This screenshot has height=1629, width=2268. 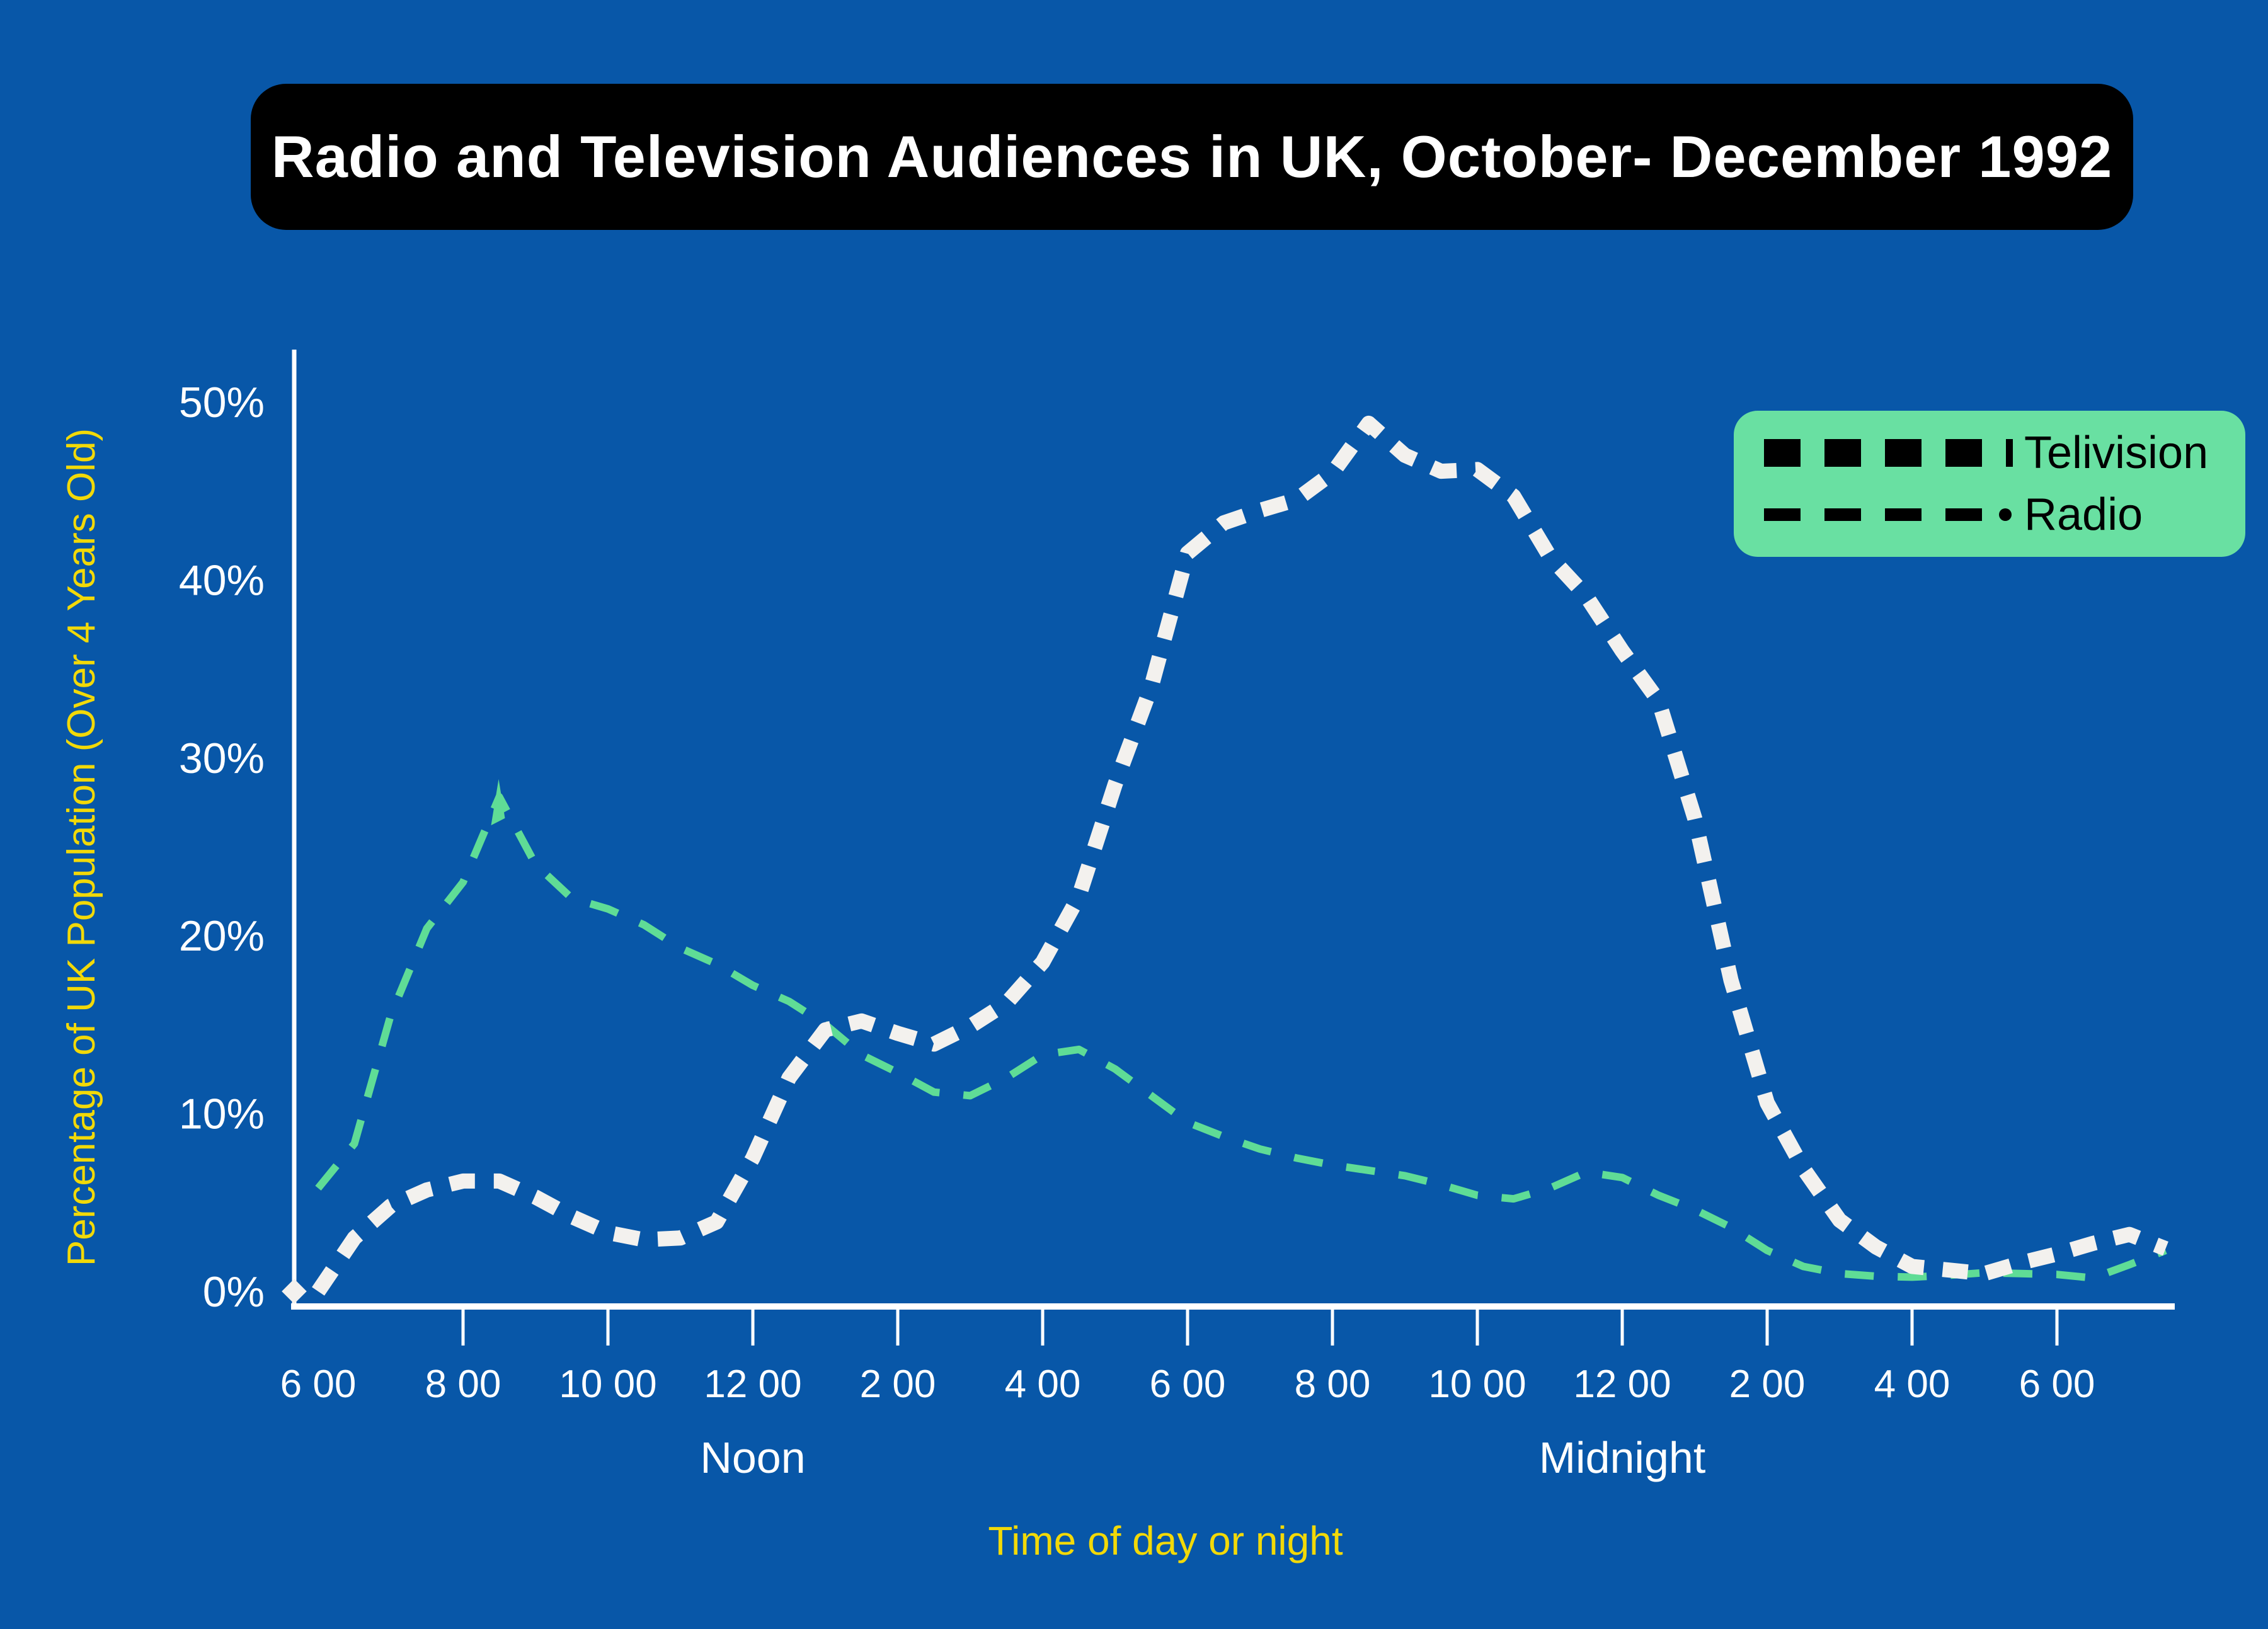 I want to click on legend-row-television: Telivision, so click(x=2004, y=453).